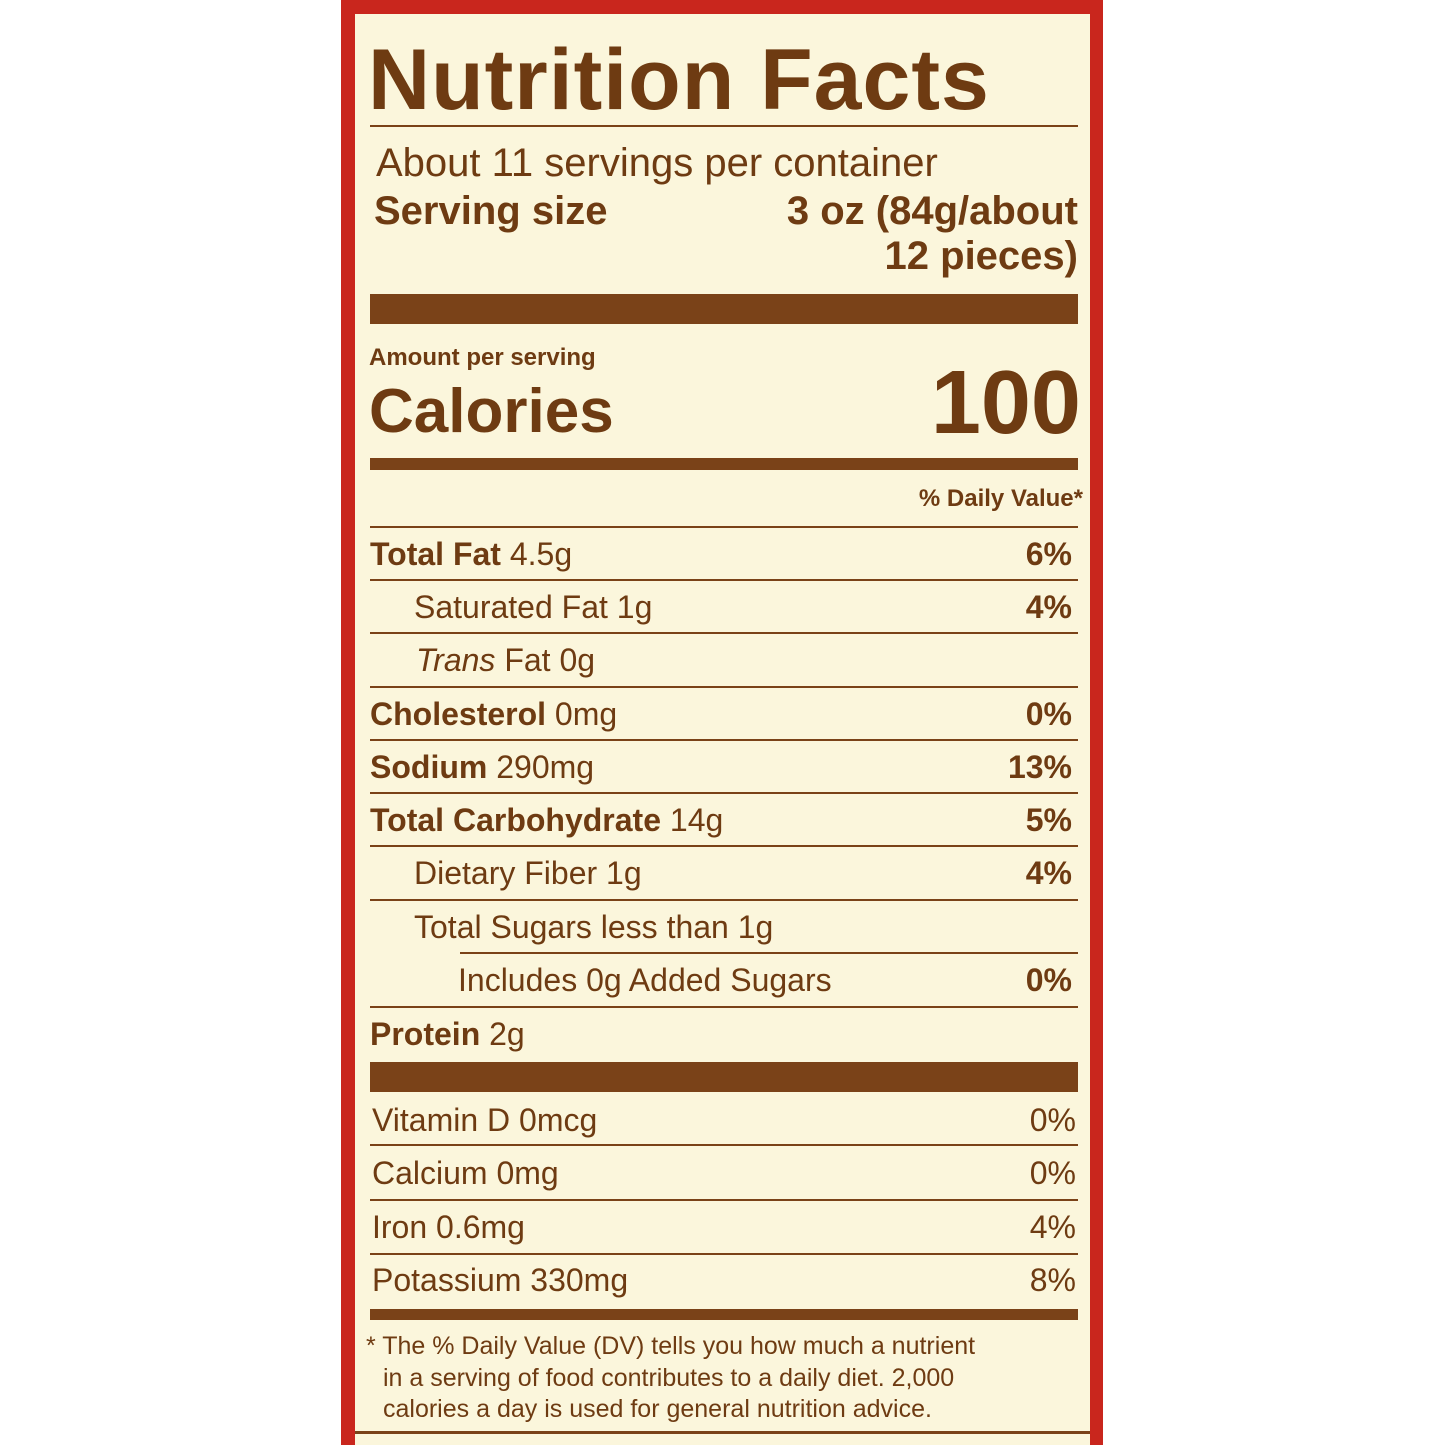 This screenshot has width=1445, height=1445. I want to click on nutrient-row-trans-fat: Trans Fat 0g, so click(721, 660).